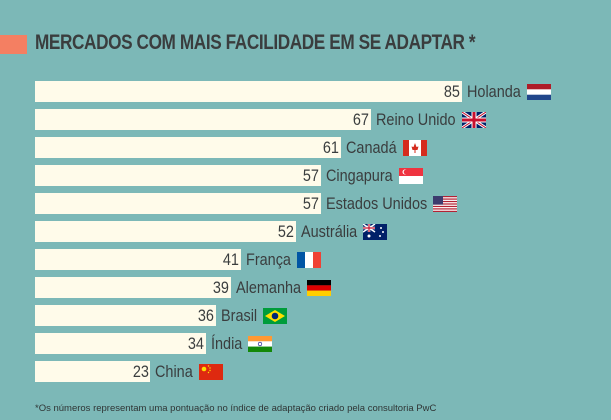 The image size is (611, 420). I want to click on category-label: França, so click(268, 259).